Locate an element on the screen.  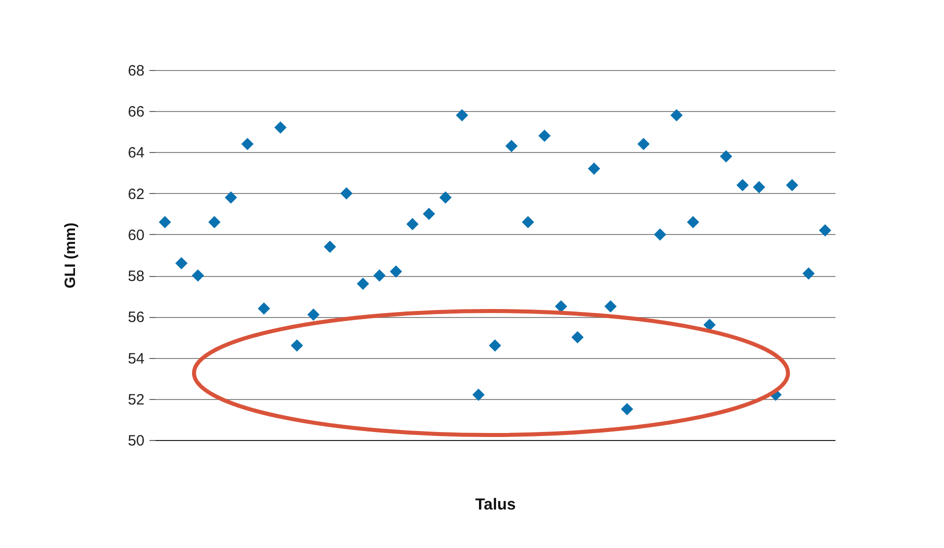
y-tick-label: 54 is located at coordinates (136, 359).